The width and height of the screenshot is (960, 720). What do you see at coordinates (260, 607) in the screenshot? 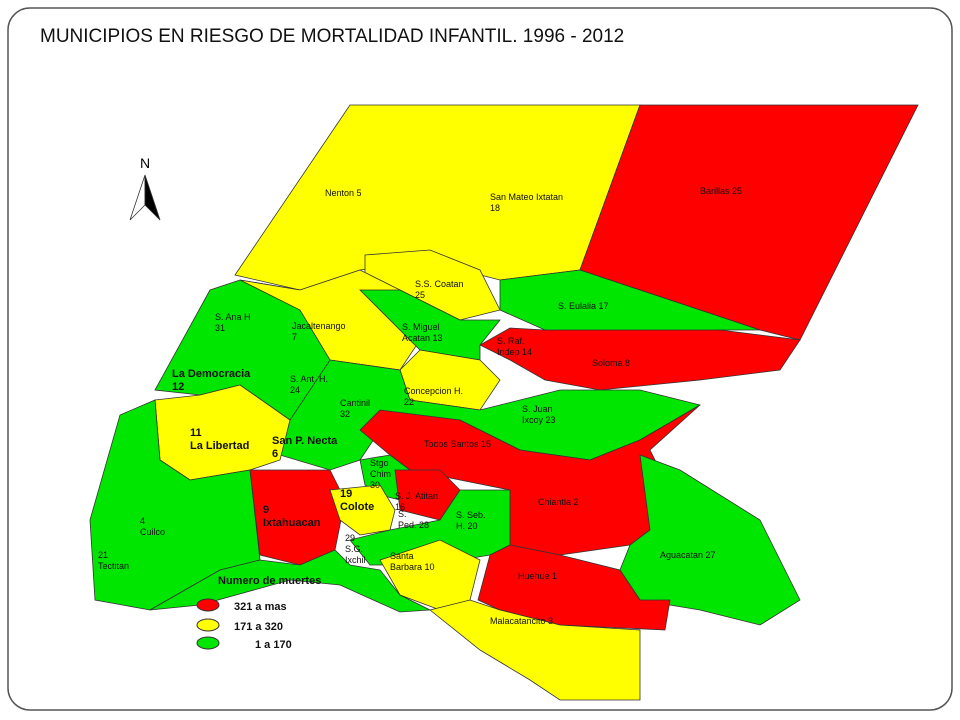
I see `legend-label: 321 a mas` at bounding box center [260, 607].